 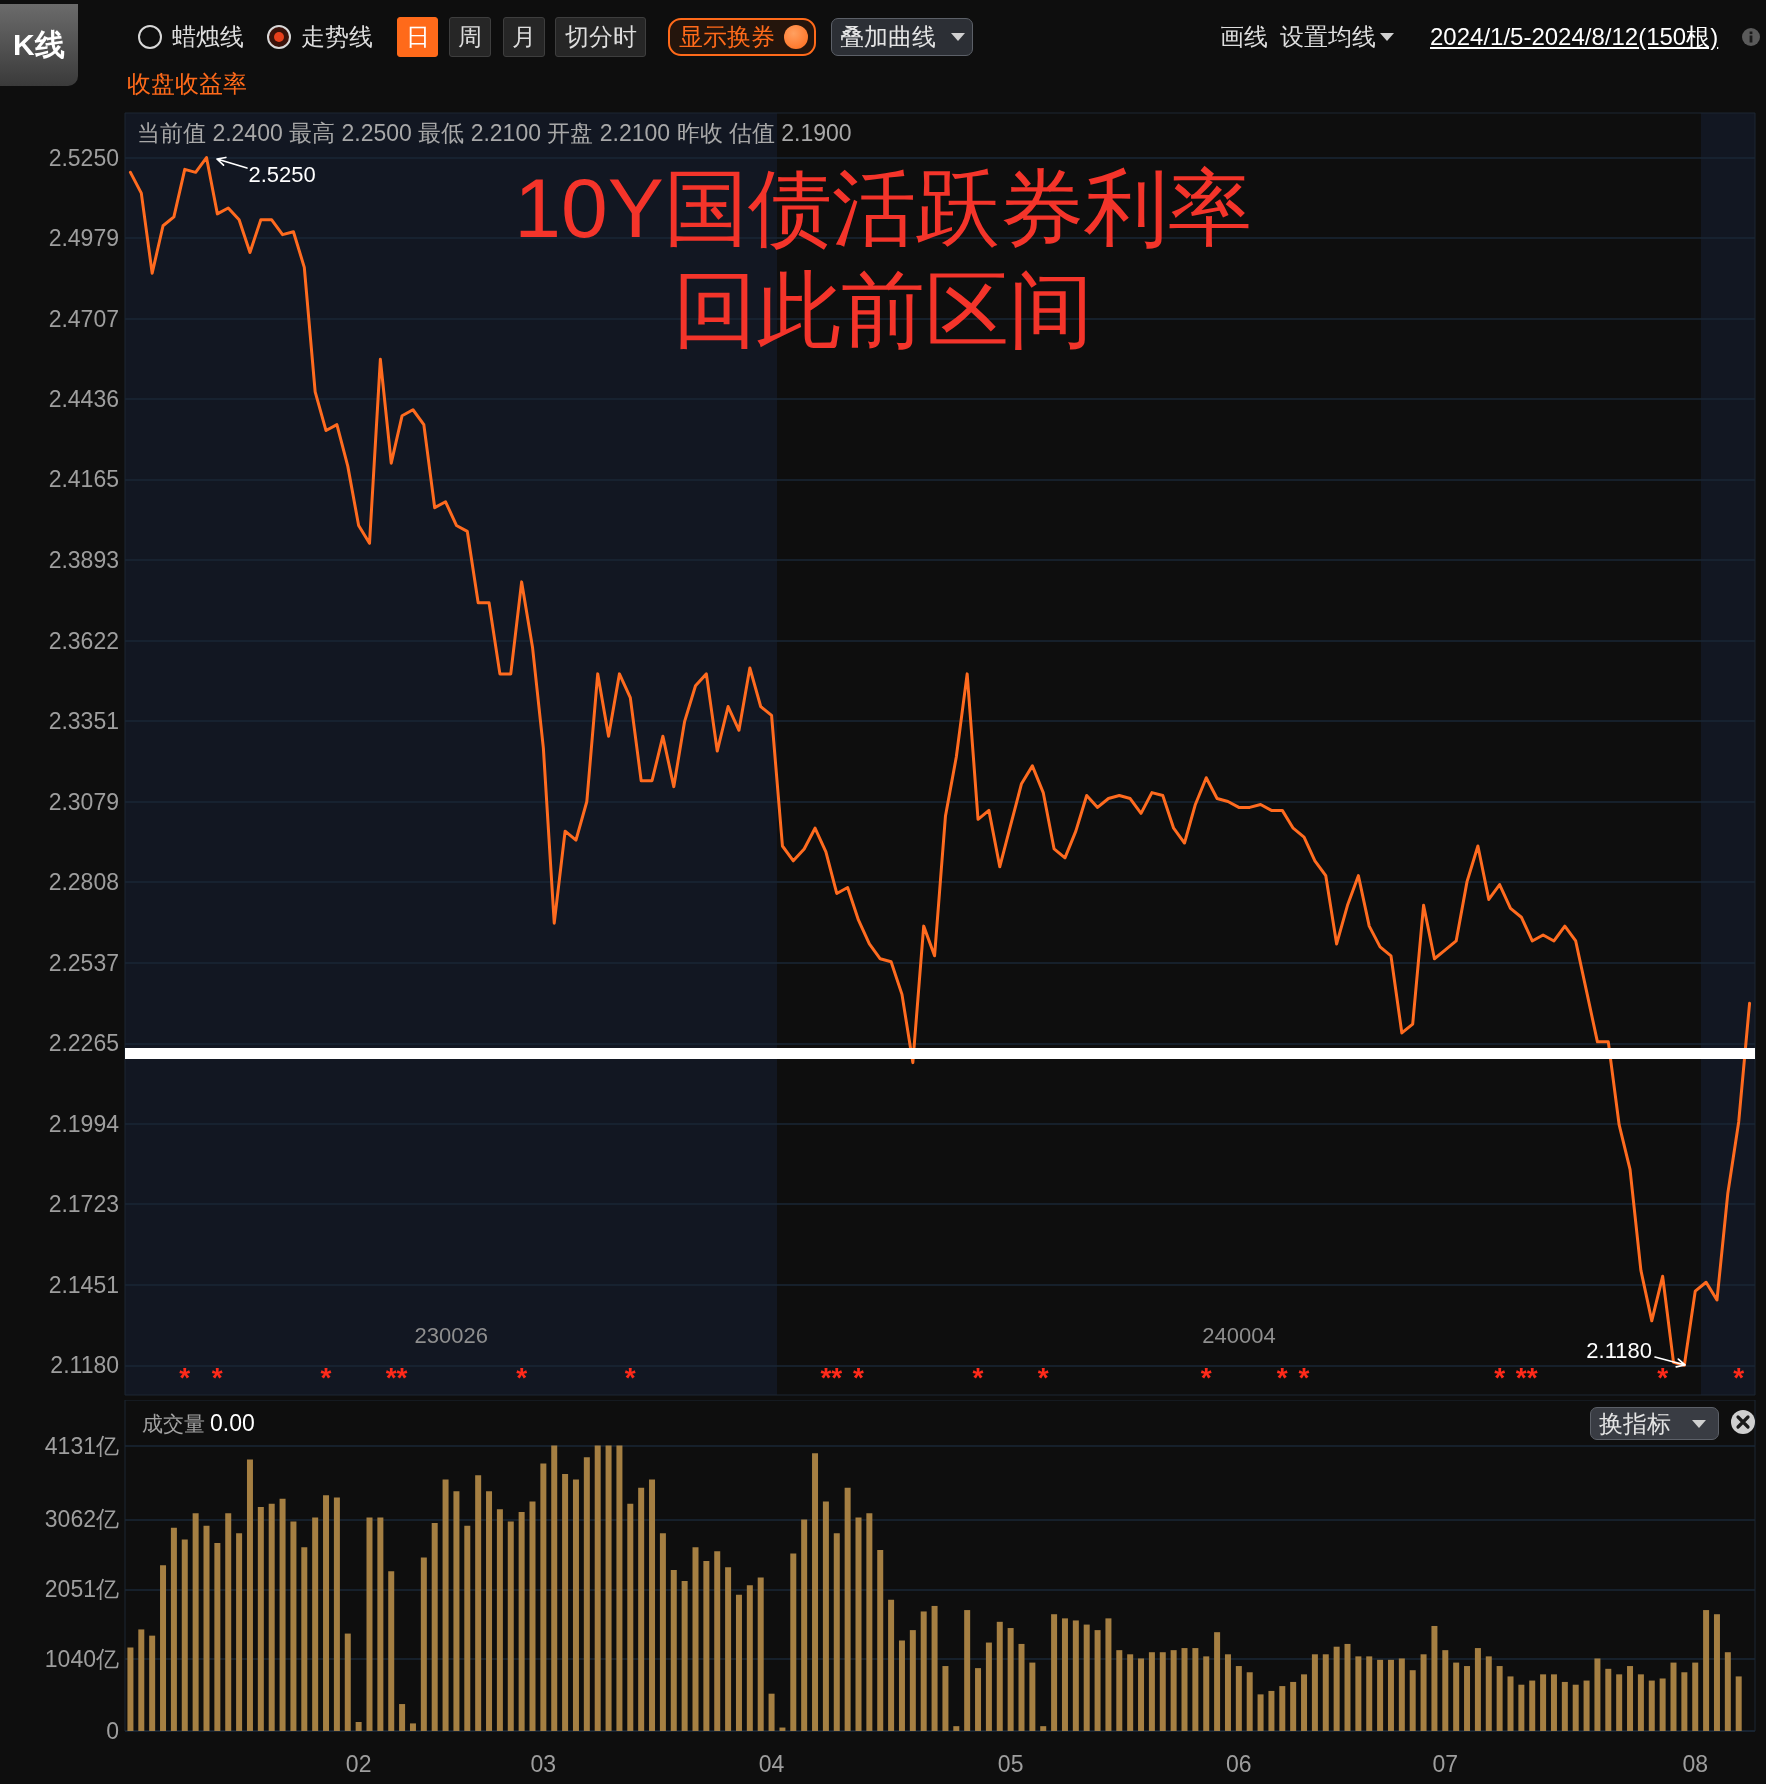 What do you see at coordinates (83, 237) in the screenshot?
I see `y-tick-label: 2.4979` at bounding box center [83, 237].